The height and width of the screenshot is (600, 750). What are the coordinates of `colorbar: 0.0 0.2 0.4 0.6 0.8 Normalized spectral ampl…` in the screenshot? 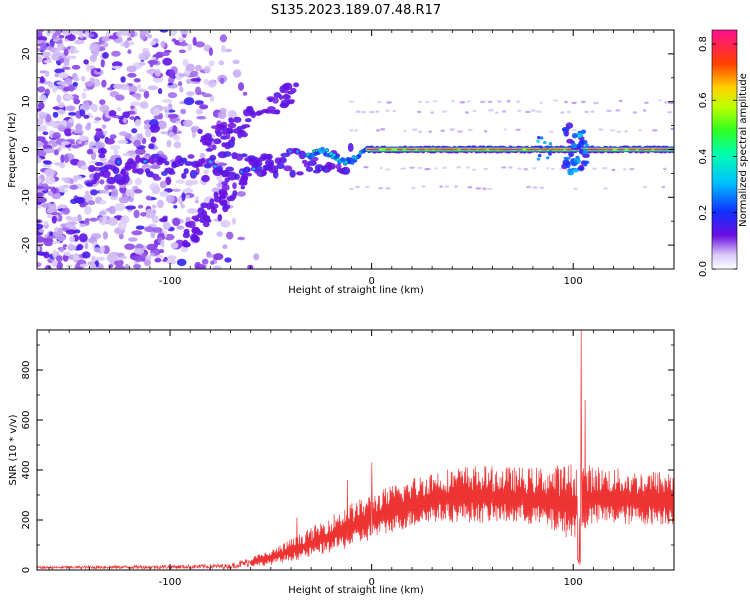 It's located at (723, 153).